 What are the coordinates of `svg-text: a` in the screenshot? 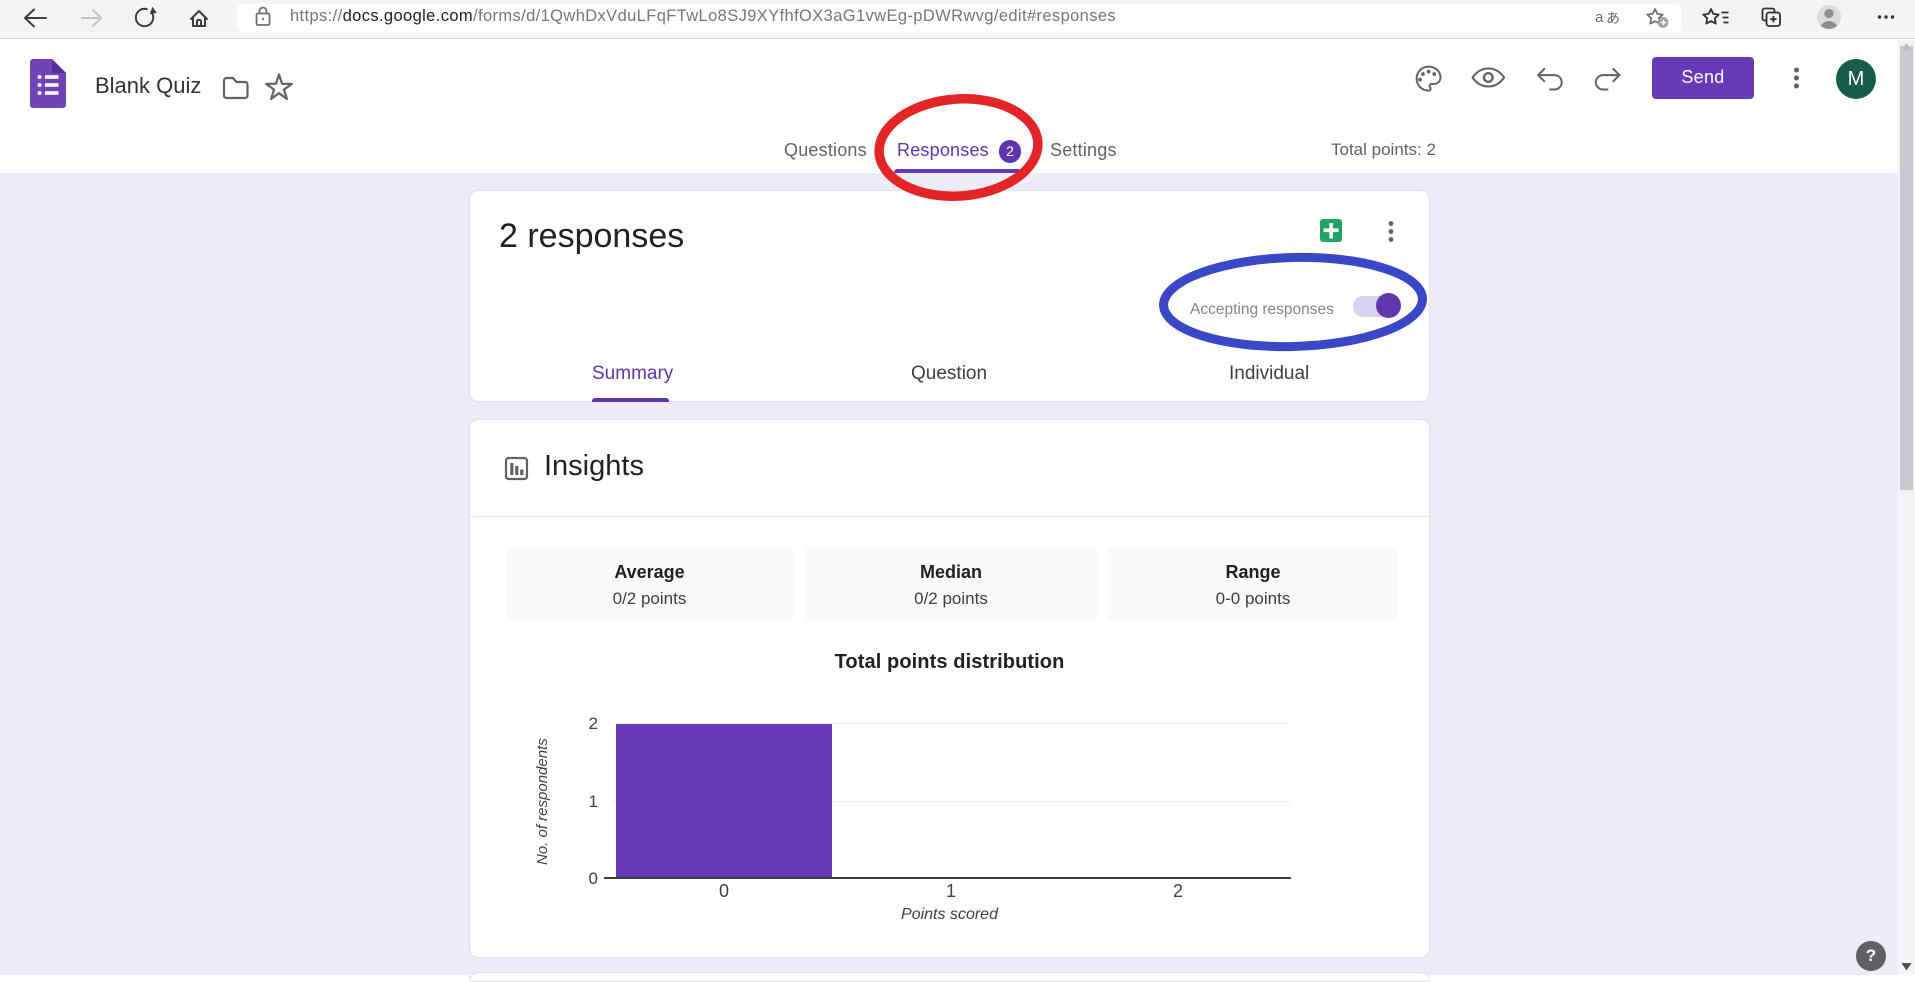 It's located at (1599, 17).